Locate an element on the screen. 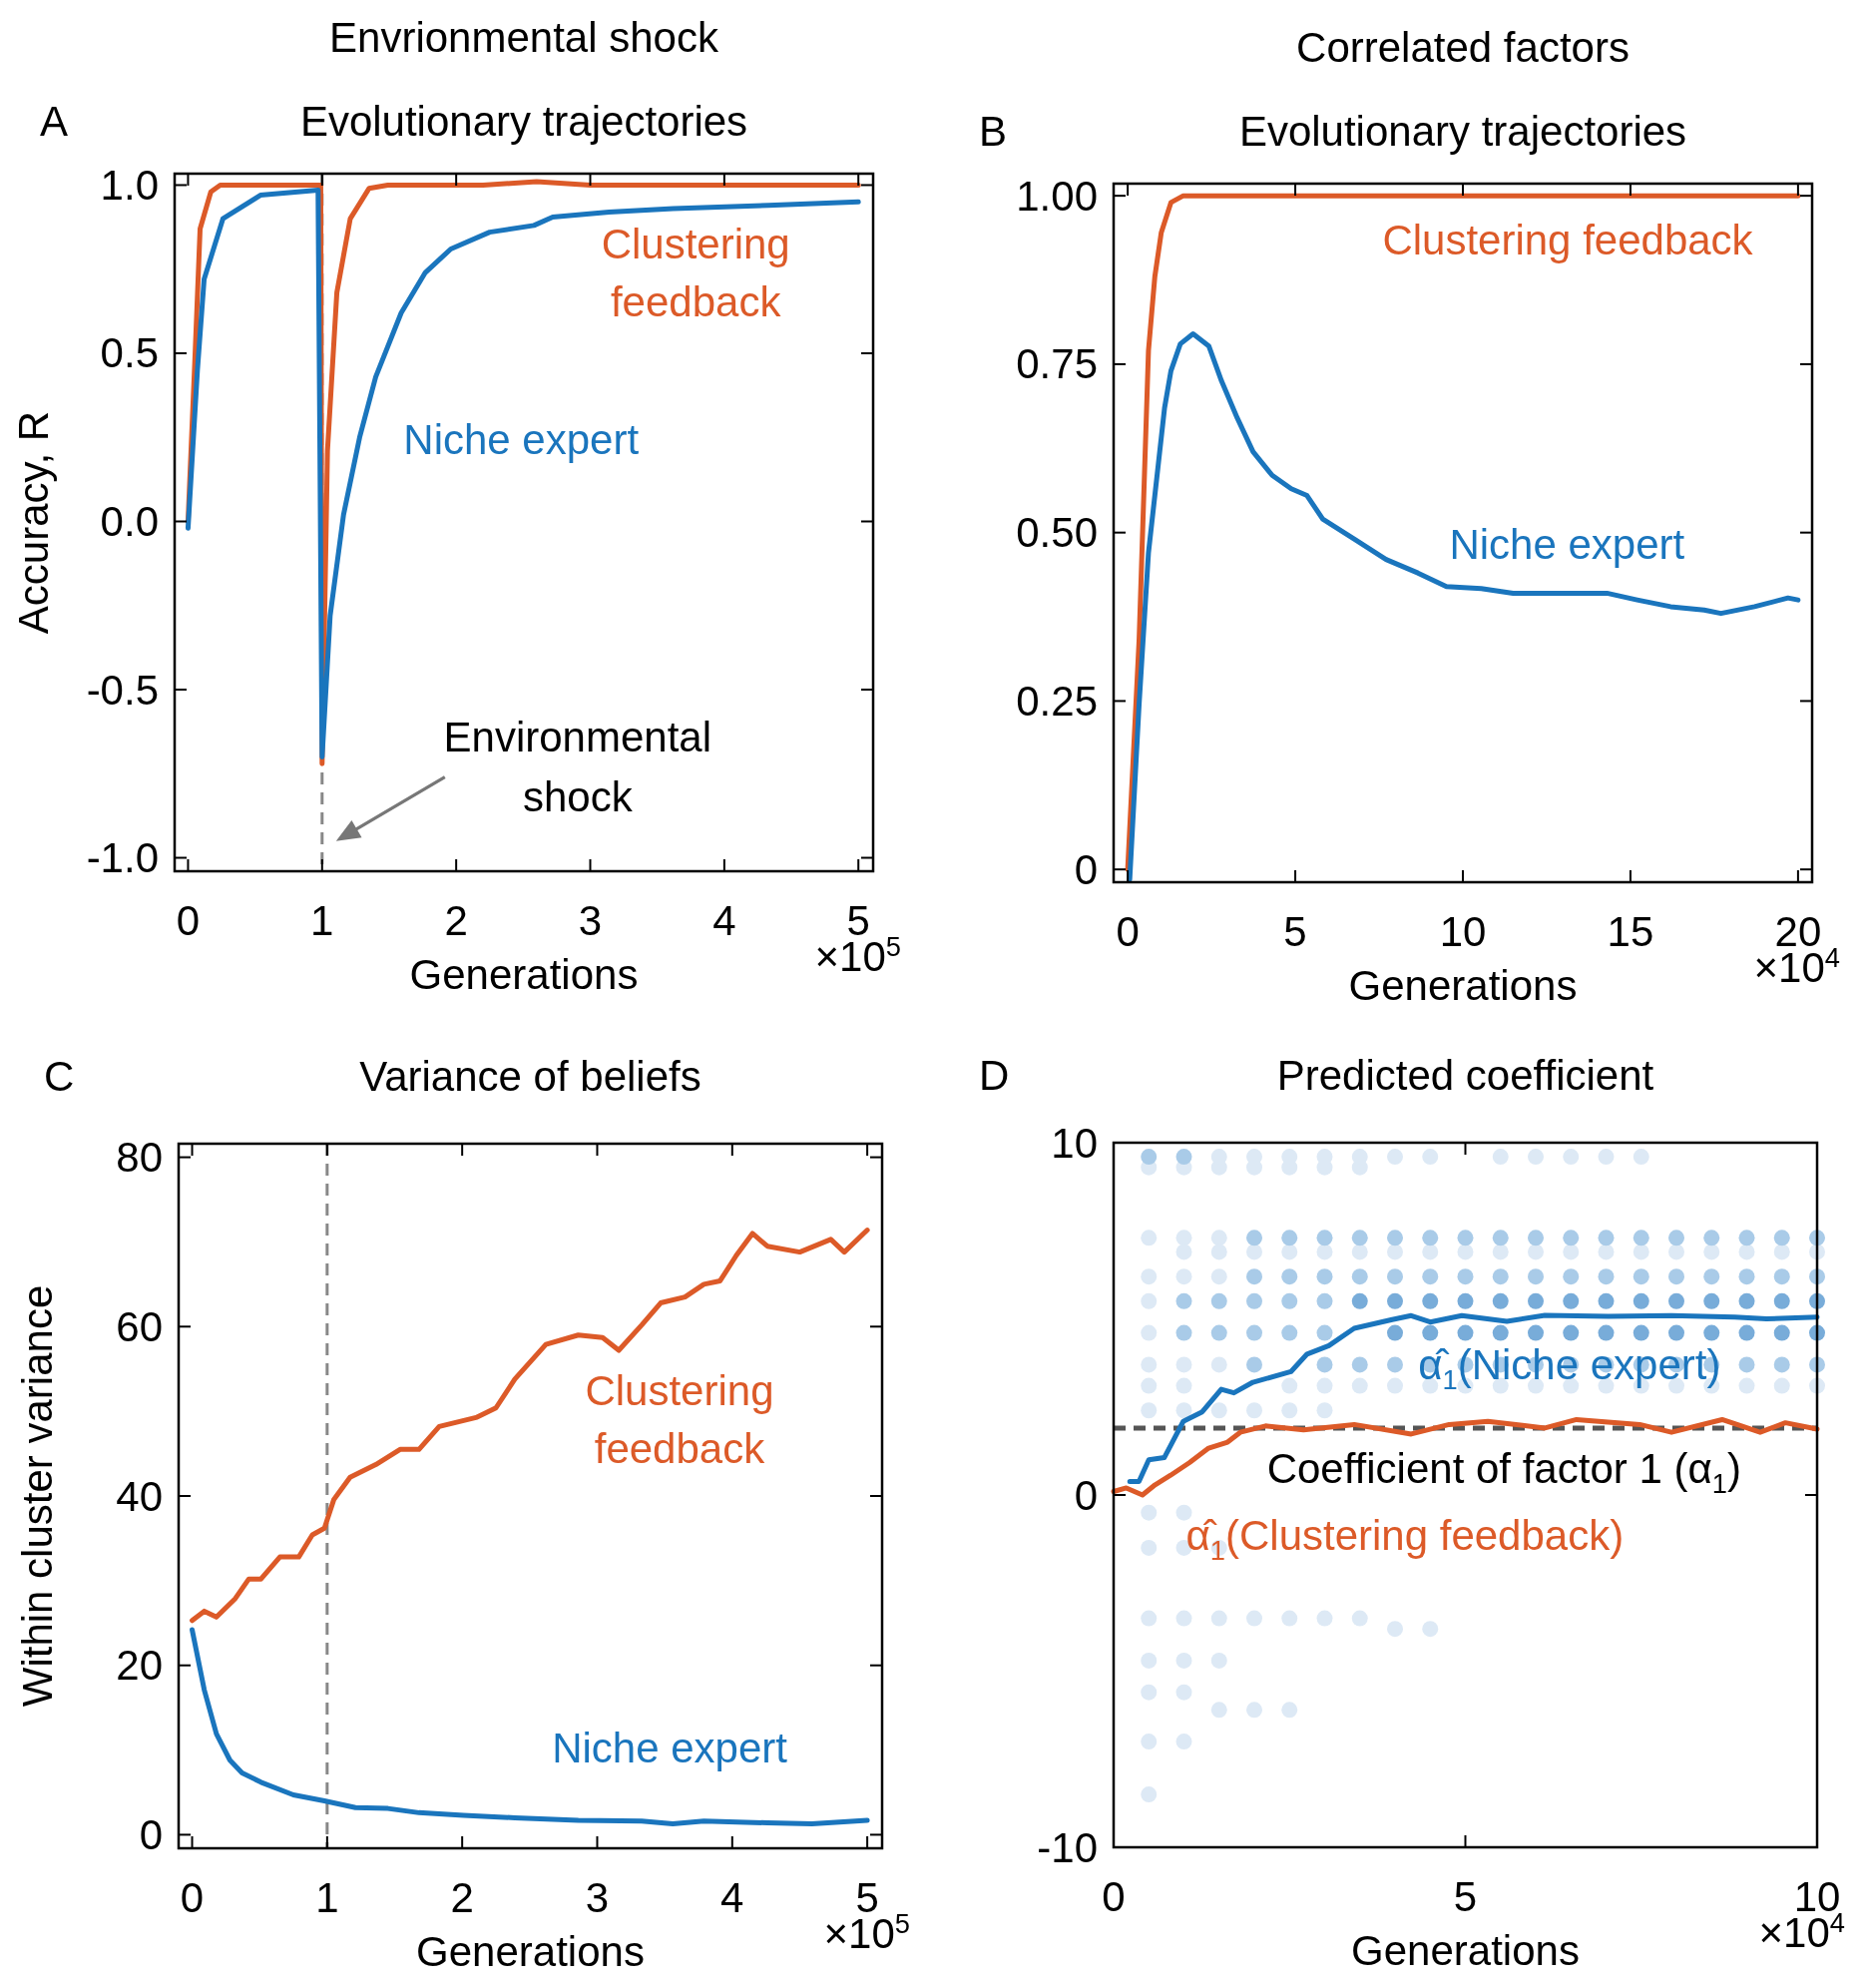  y-tick-label: 60 is located at coordinates (139, 1326).